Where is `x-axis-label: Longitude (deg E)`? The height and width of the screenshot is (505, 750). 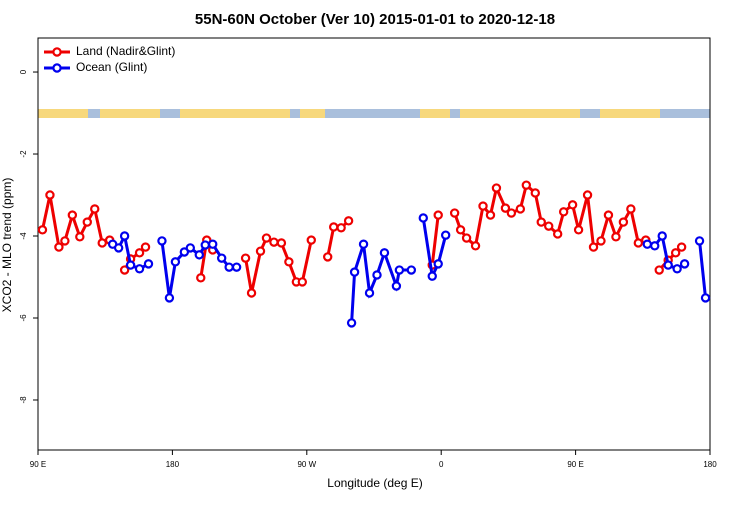
x-axis-label: Longitude (deg E) is located at coordinates (374, 483).